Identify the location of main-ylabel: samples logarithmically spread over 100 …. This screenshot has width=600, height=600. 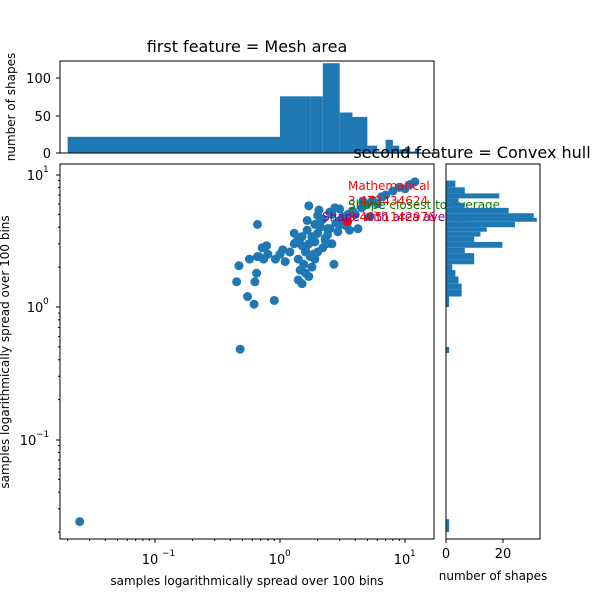
(6, 351).